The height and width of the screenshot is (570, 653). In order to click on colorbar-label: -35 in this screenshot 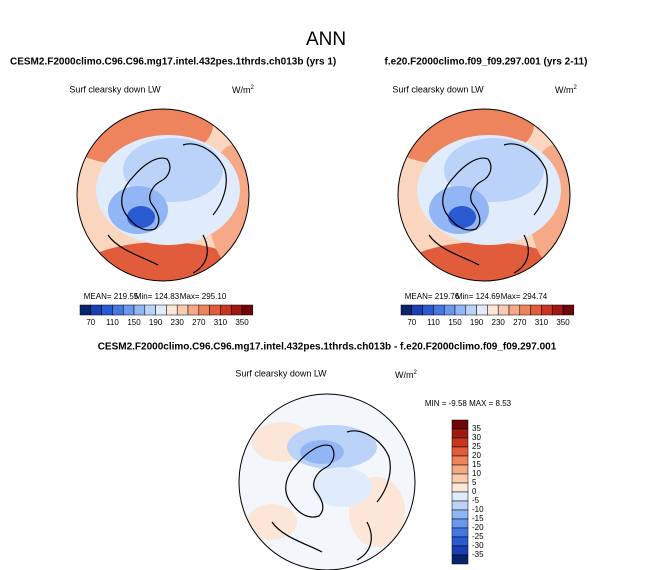, I will do `click(478, 554)`.